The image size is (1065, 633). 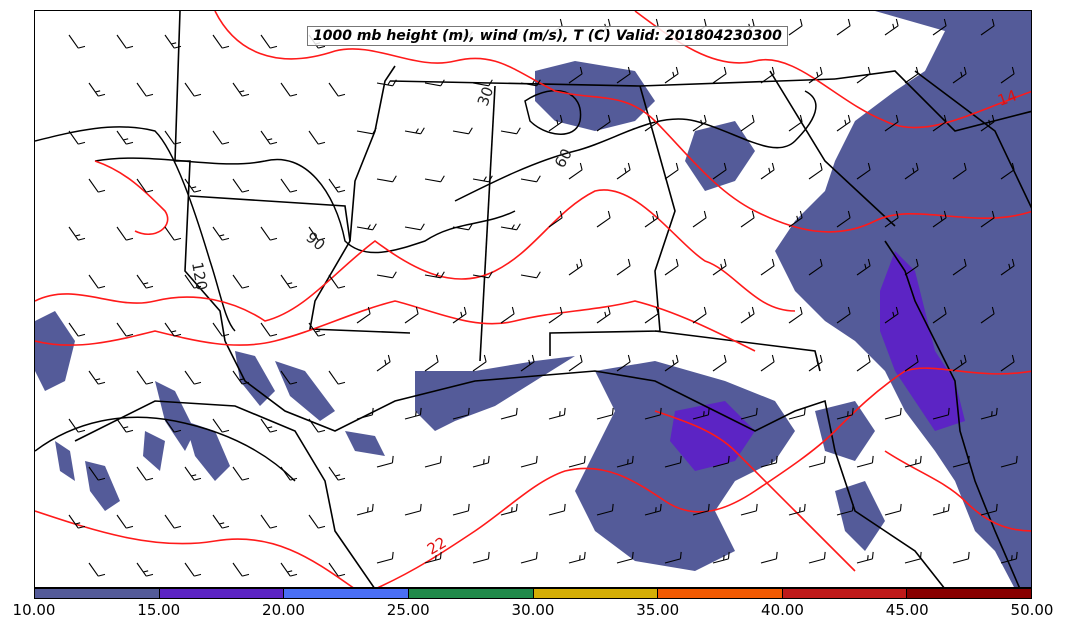 I want to click on precip-region-ne, so click(x=720, y=156).